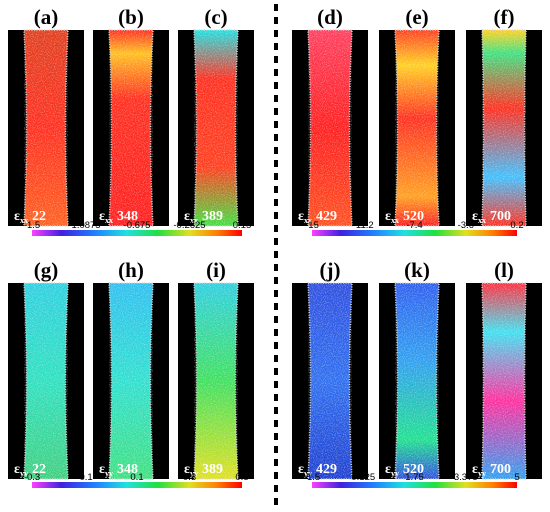  I want to click on colorbar-2: -15 -11.2 -7.4 -3.6 0.2, so click(414, 228).